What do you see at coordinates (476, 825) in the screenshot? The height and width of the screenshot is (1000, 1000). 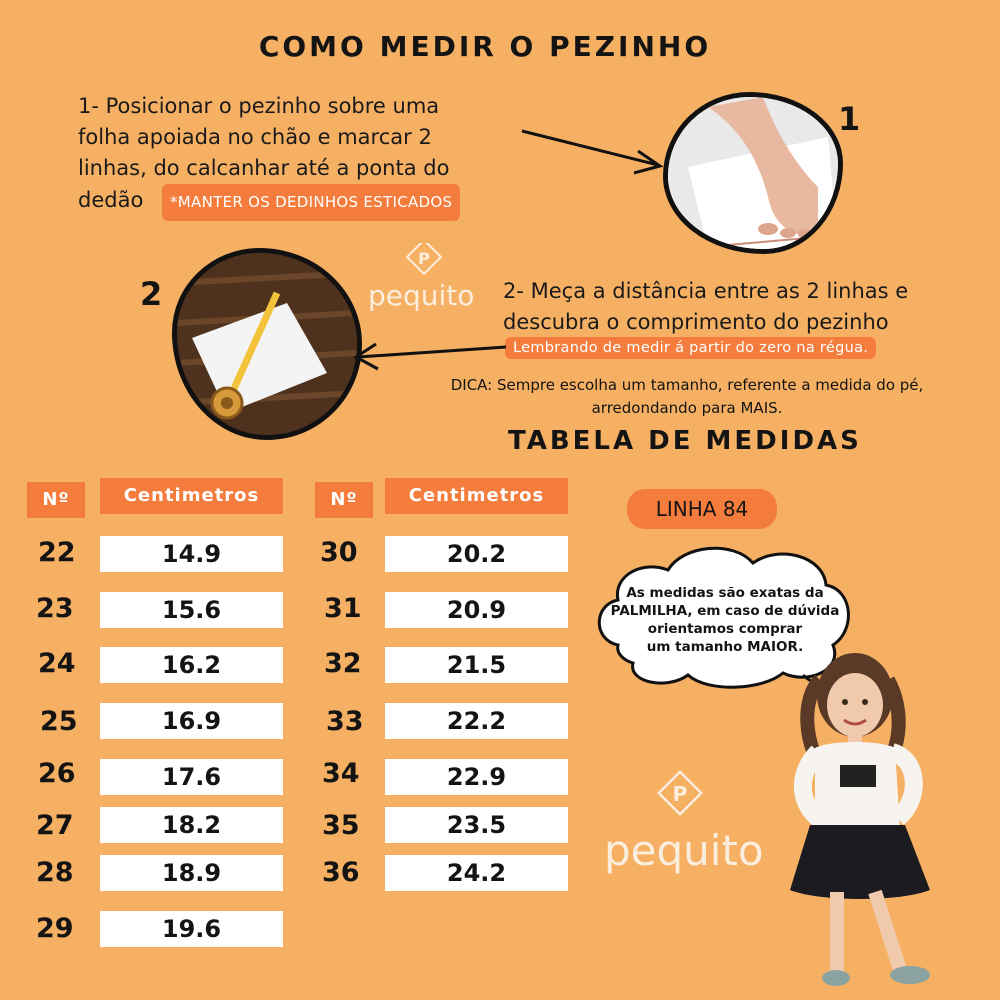 I see `size-cm-cell: 23.5` at bounding box center [476, 825].